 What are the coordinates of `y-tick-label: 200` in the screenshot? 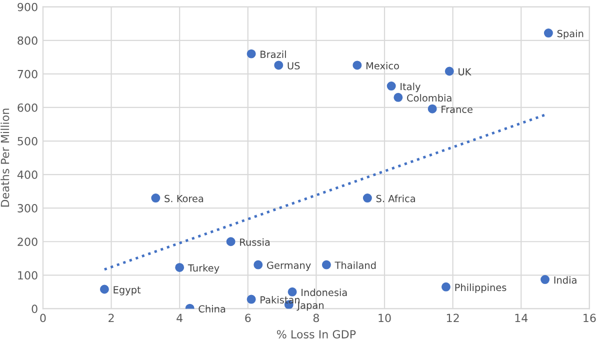 It's located at (28, 242).